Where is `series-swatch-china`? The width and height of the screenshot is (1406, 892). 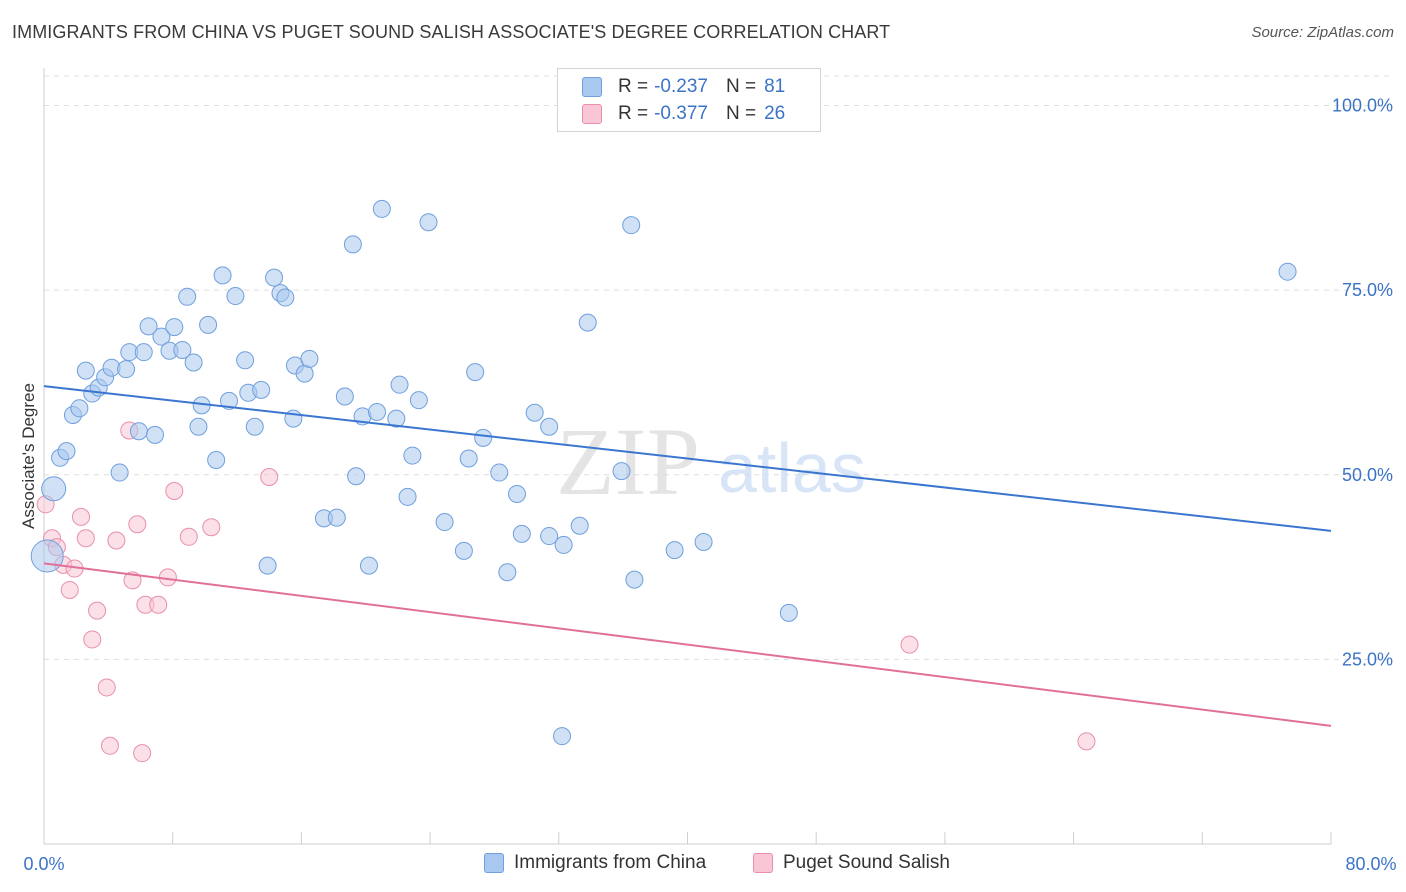 series-swatch-china is located at coordinates (494, 863).